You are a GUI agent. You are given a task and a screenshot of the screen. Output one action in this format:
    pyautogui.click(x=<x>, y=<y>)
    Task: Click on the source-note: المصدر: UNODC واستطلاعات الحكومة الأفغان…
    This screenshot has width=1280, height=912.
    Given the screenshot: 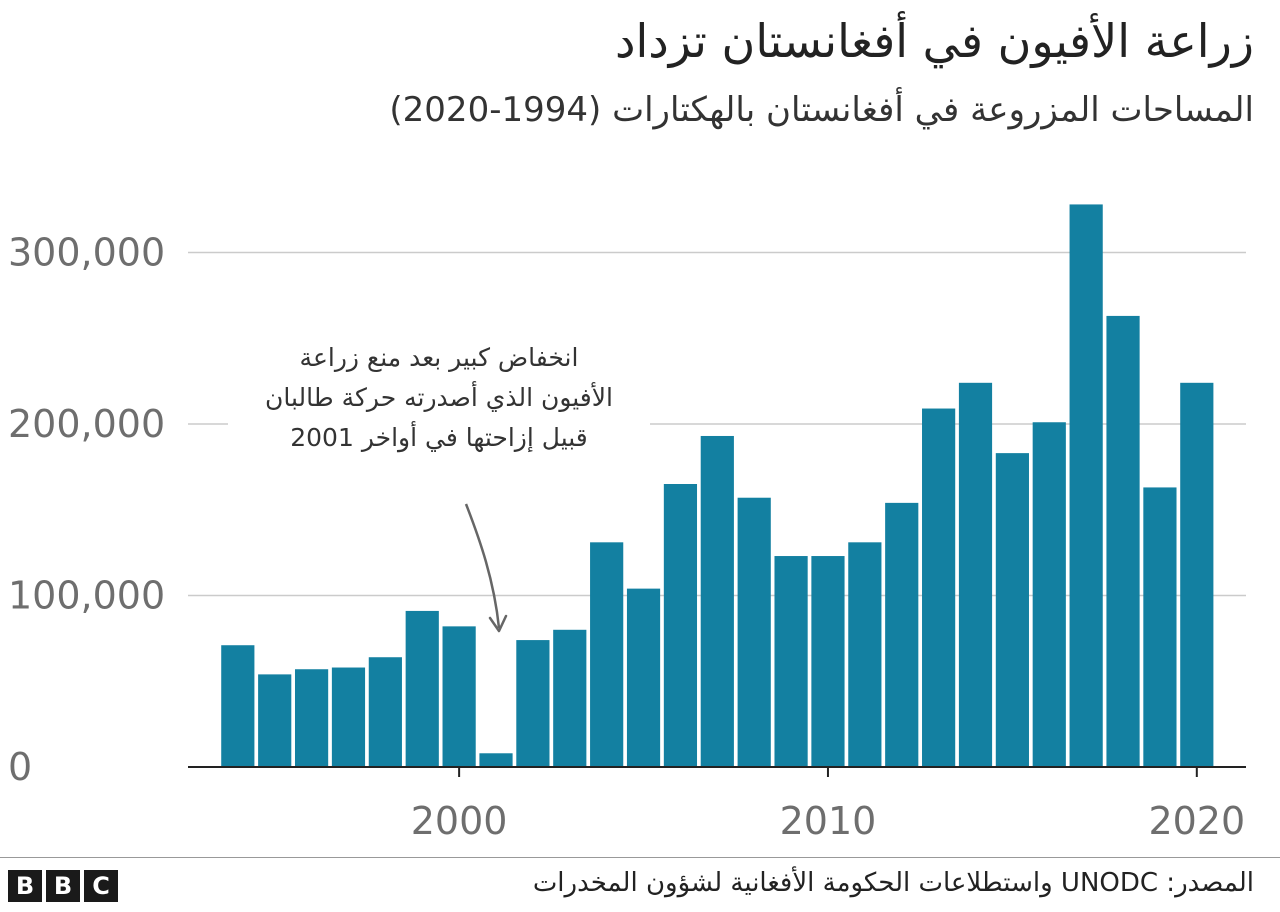 What is the action you would take?
    pyautogui.click(x=893, y=883)
    